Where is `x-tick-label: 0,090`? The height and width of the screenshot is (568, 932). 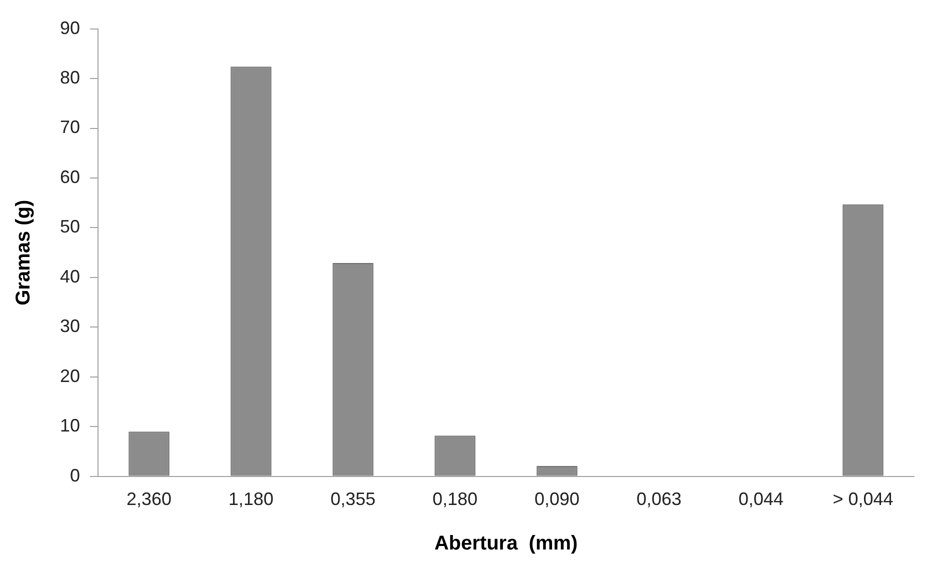
x-tick-label: 0,090 is located at coordinates (557, 499).